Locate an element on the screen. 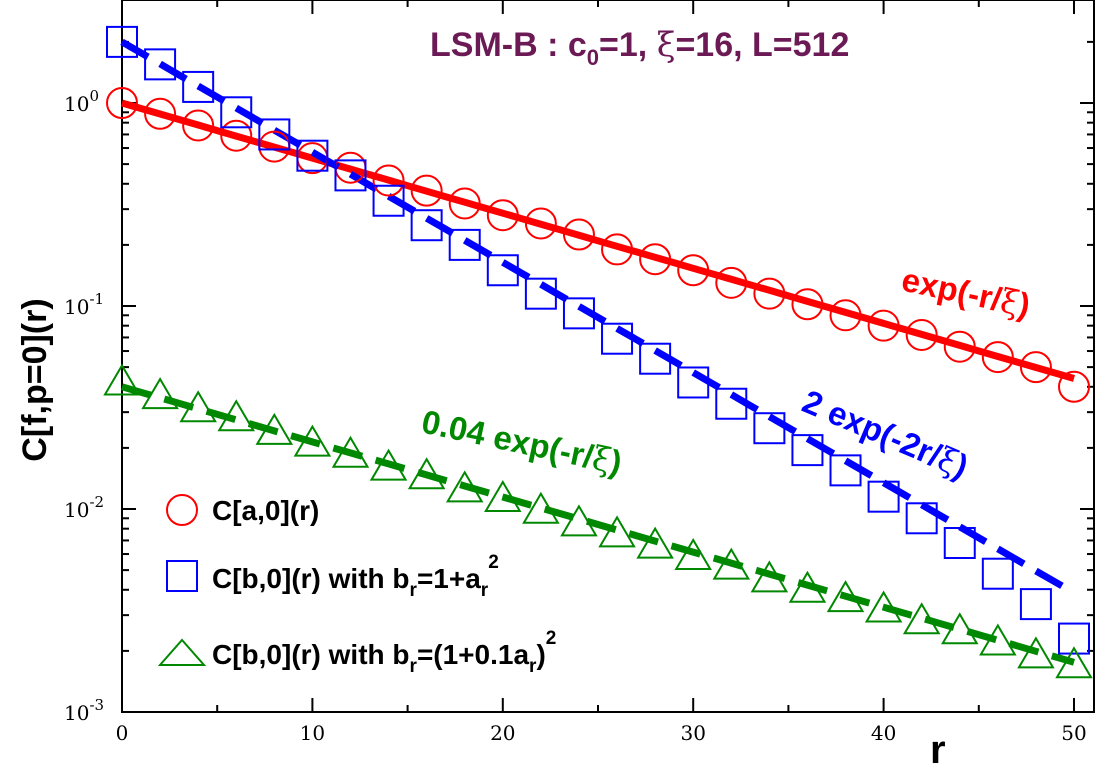 This screenshot has height=763, width=1096. x-tick-label: 0 is located at coordinates (122, 733).